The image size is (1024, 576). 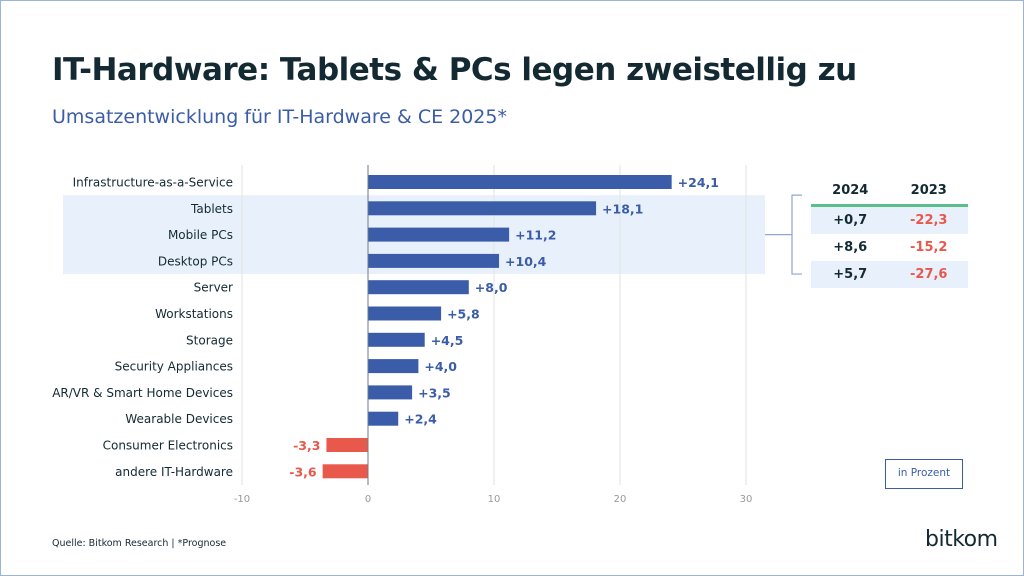 I want to click on x-tick-label: 30, so click(x=746, y=499).